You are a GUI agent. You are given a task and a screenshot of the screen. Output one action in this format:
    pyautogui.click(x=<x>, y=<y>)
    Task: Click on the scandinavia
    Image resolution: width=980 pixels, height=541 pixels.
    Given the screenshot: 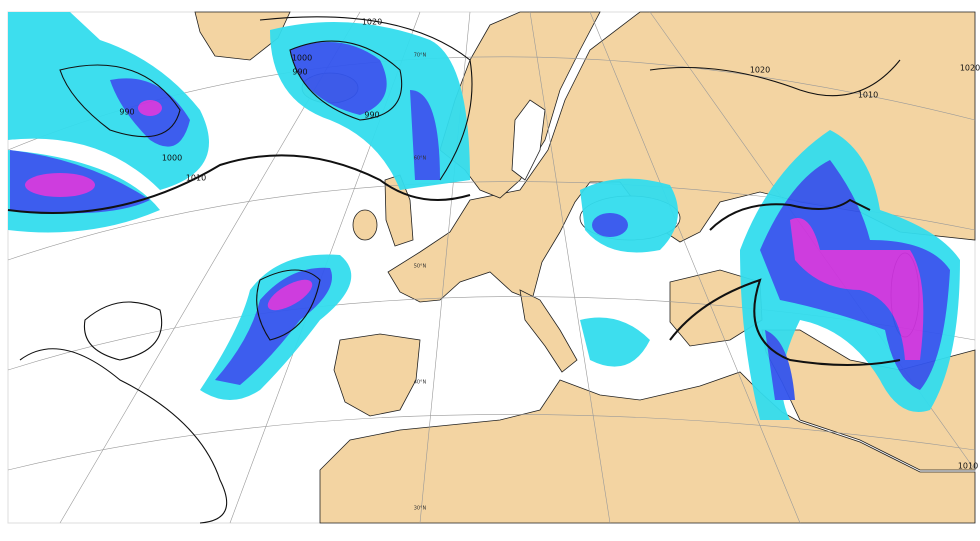 What is the action you would take?
    pyautogui.click(x=520, y=105)
    